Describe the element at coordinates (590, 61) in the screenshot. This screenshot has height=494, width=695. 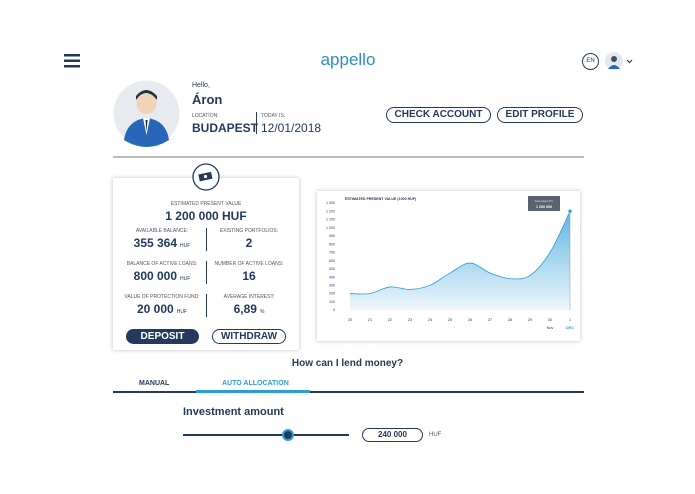
I see `language: EN` at that location.